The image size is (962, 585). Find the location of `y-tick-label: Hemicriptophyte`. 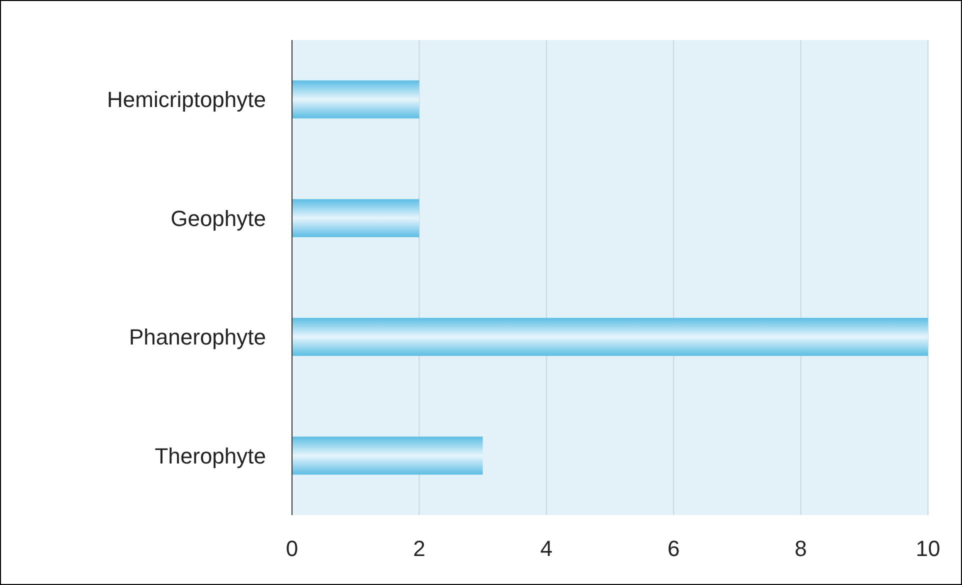

y-tick-label: Hemicriptophyte is located at coordinates (186, 99).